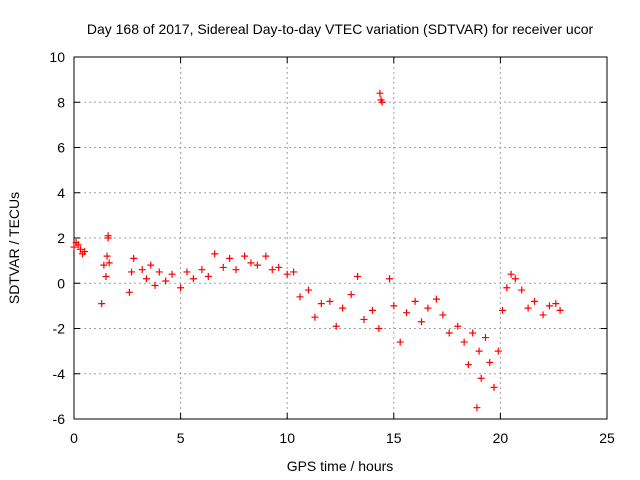  I want to click on y-tick-label: -4, so click(59, 374).